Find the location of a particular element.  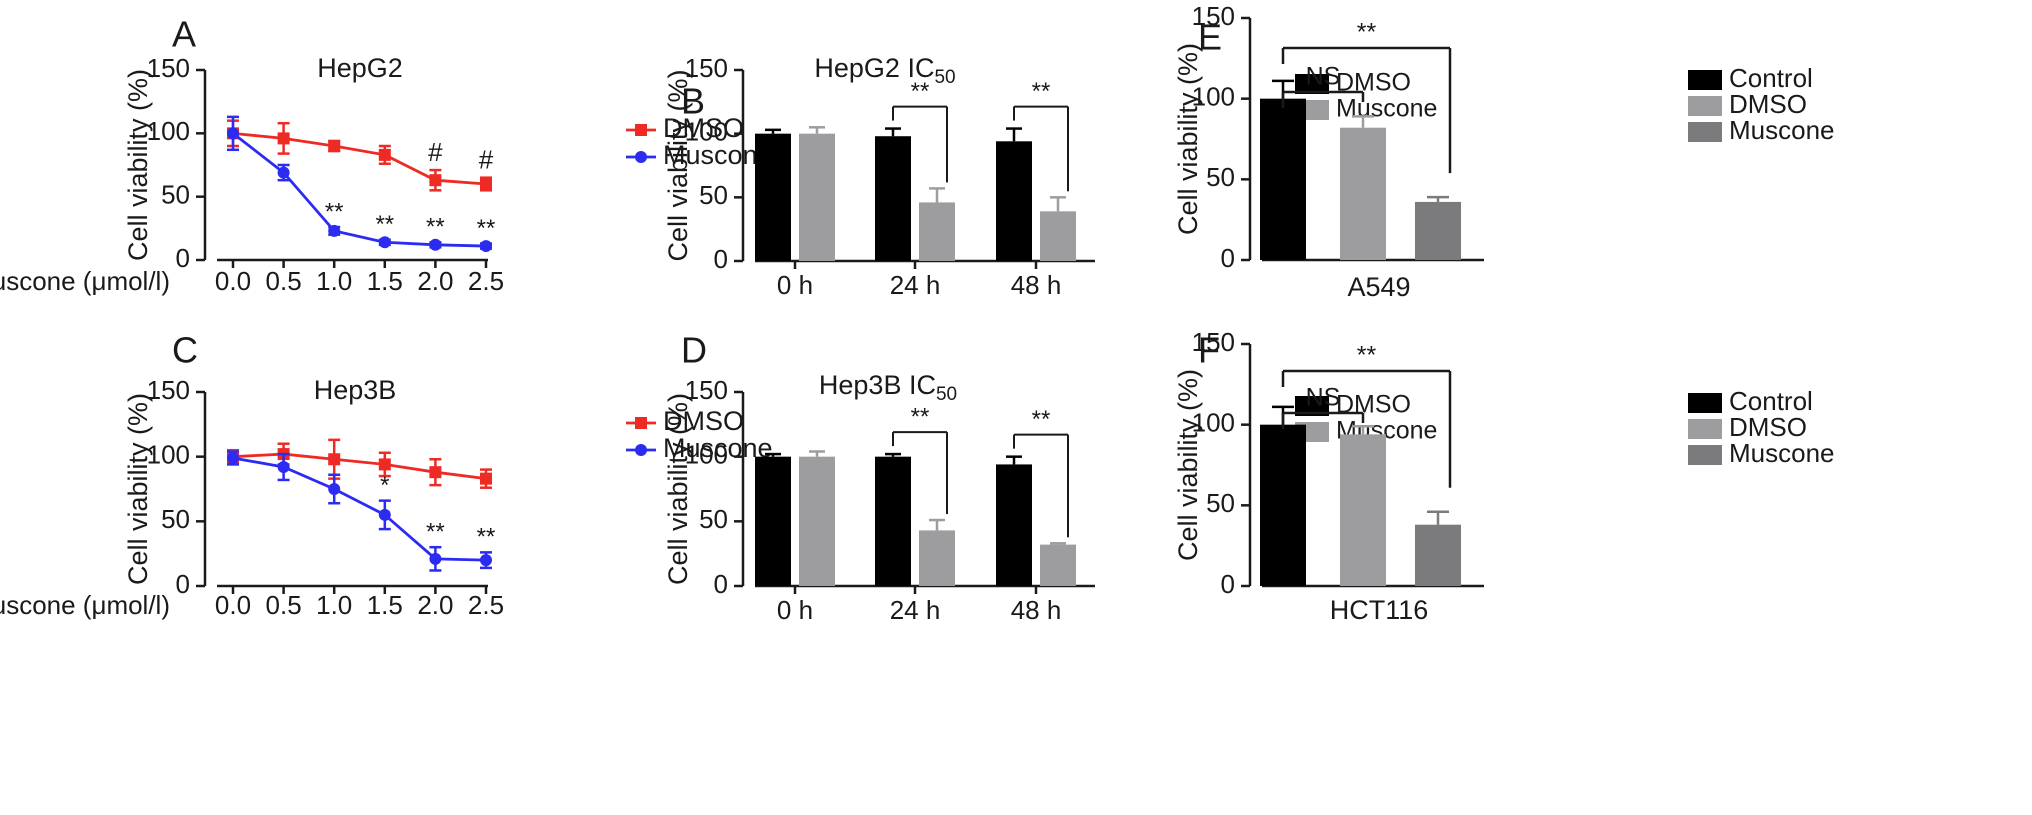

x-tick-label: 48 h is located at coordinates (1036, 610).